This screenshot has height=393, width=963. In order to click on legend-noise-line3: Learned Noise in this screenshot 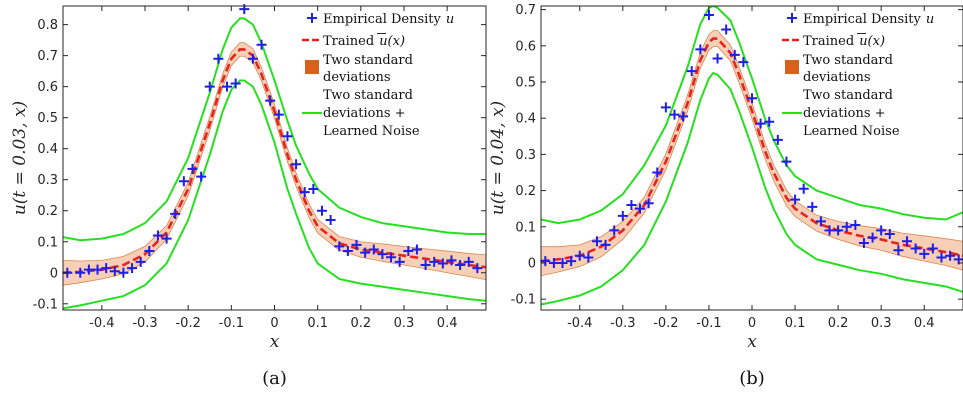, I will do `click(851, 131)`.